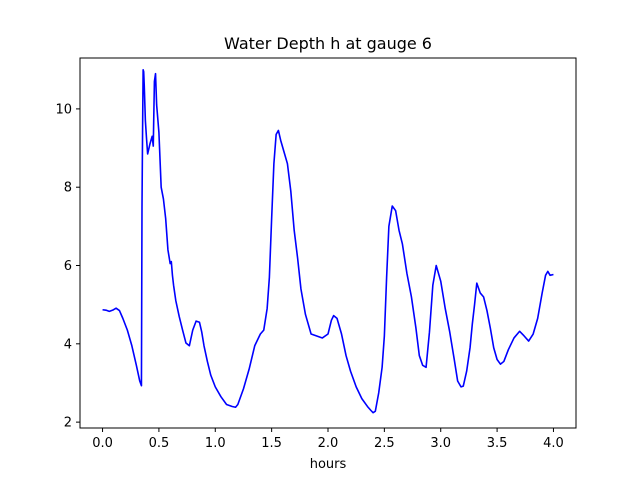 This screenshot has height=480, width=640. Describe the element at coordinates (497, 443) in the screenshot. I see `x-tick-label: 3.5` at that location.